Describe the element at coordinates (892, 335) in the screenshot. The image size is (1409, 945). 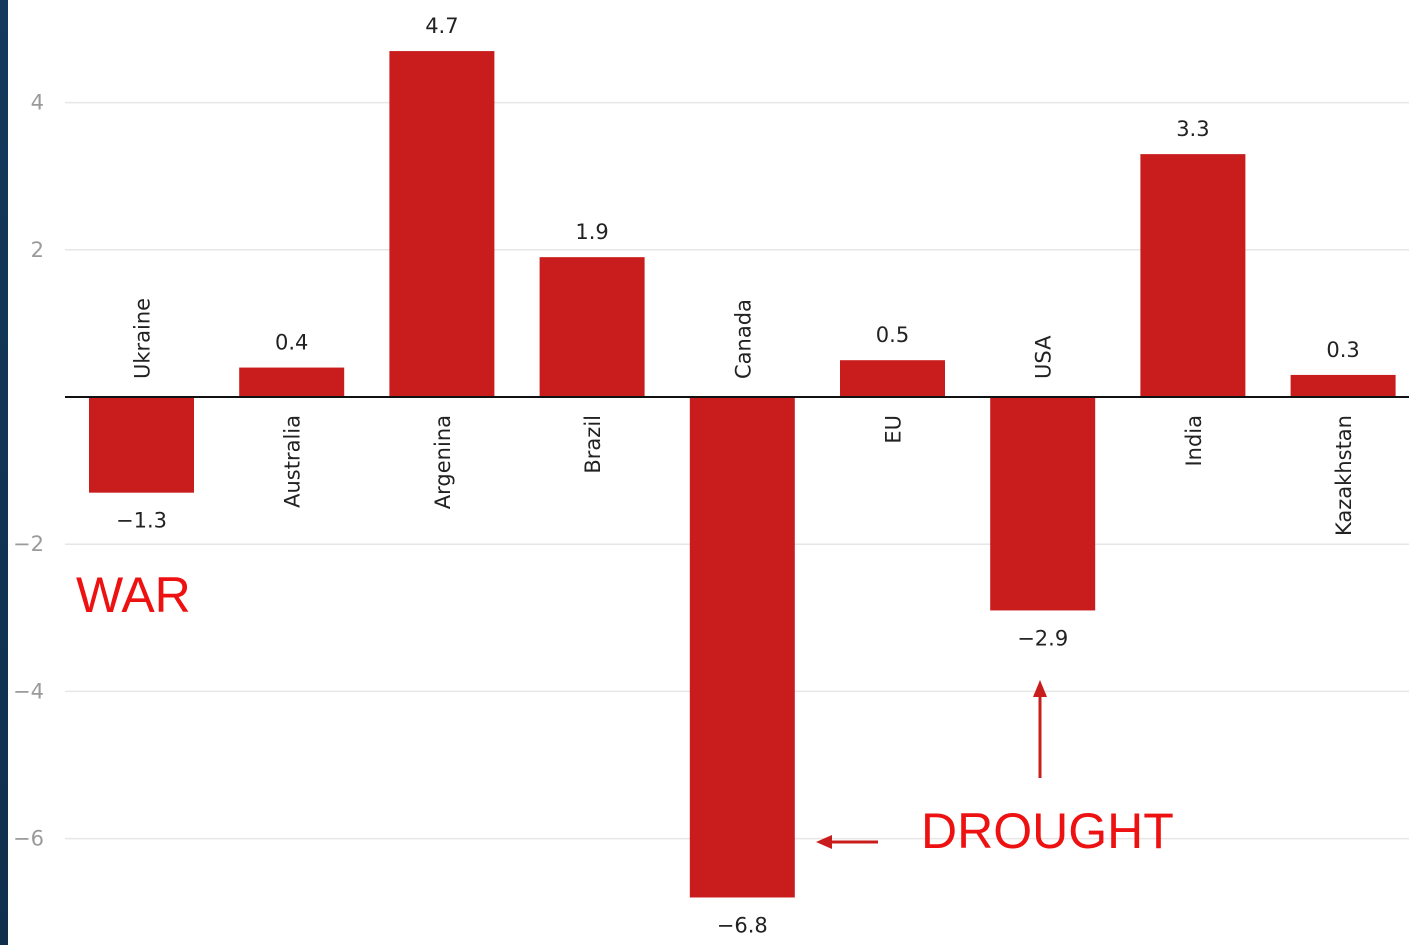
I see `value-label: 0.5` at that location.